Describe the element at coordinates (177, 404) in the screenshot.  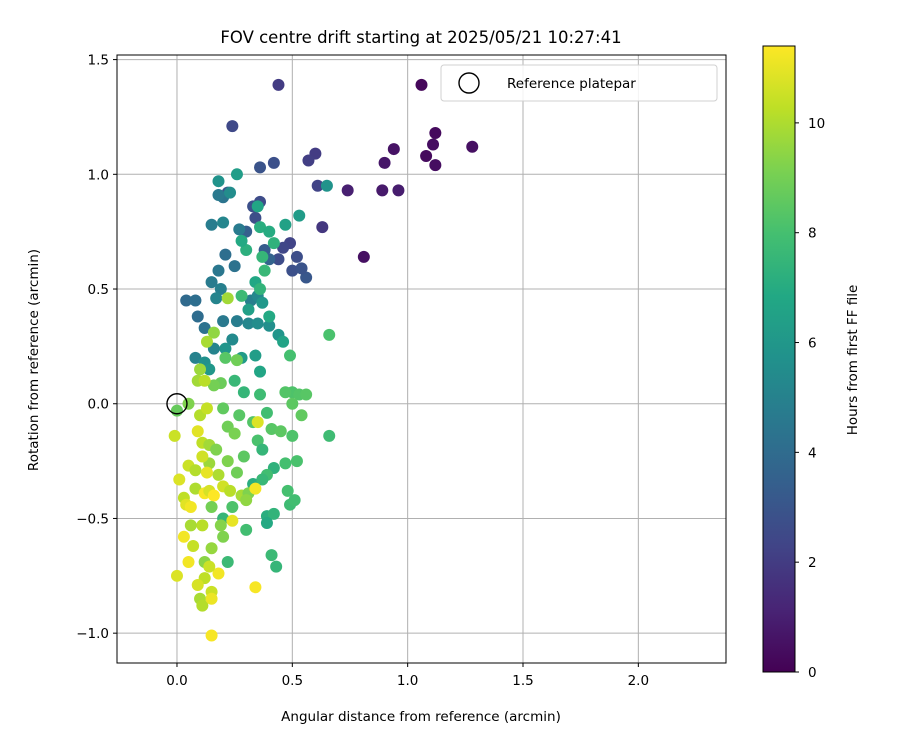
I see `reference-marker` at that location.